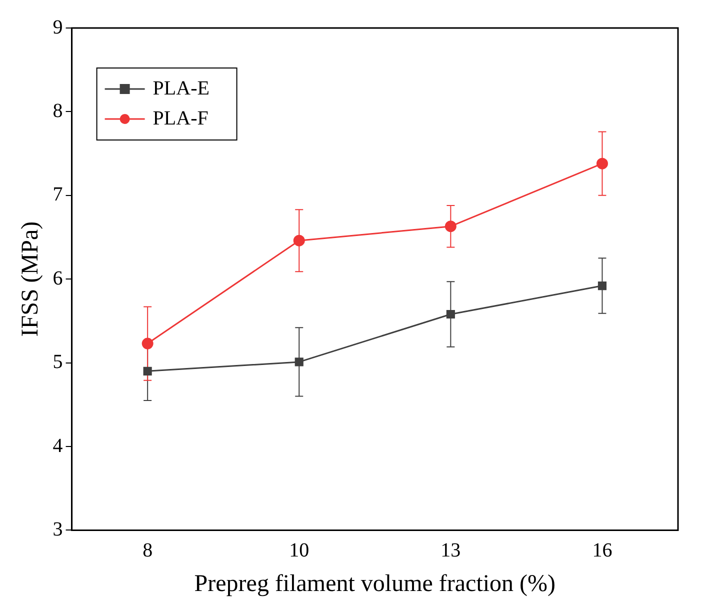 This screenshot has height=611, width=701. What do you see at coordinates (375, 583) in the screenshot?
I see `x-axis-title: Prepreg filament volume fraction (%)` at bounding box center [375, 583].